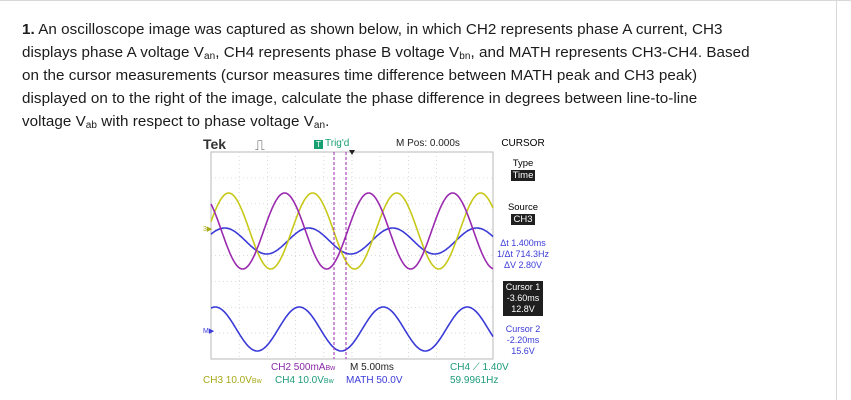 This screenshot has height=400, width=851. I want to click on trigger-level: CH4 ⟋ 1.40V, so click(479, 367).